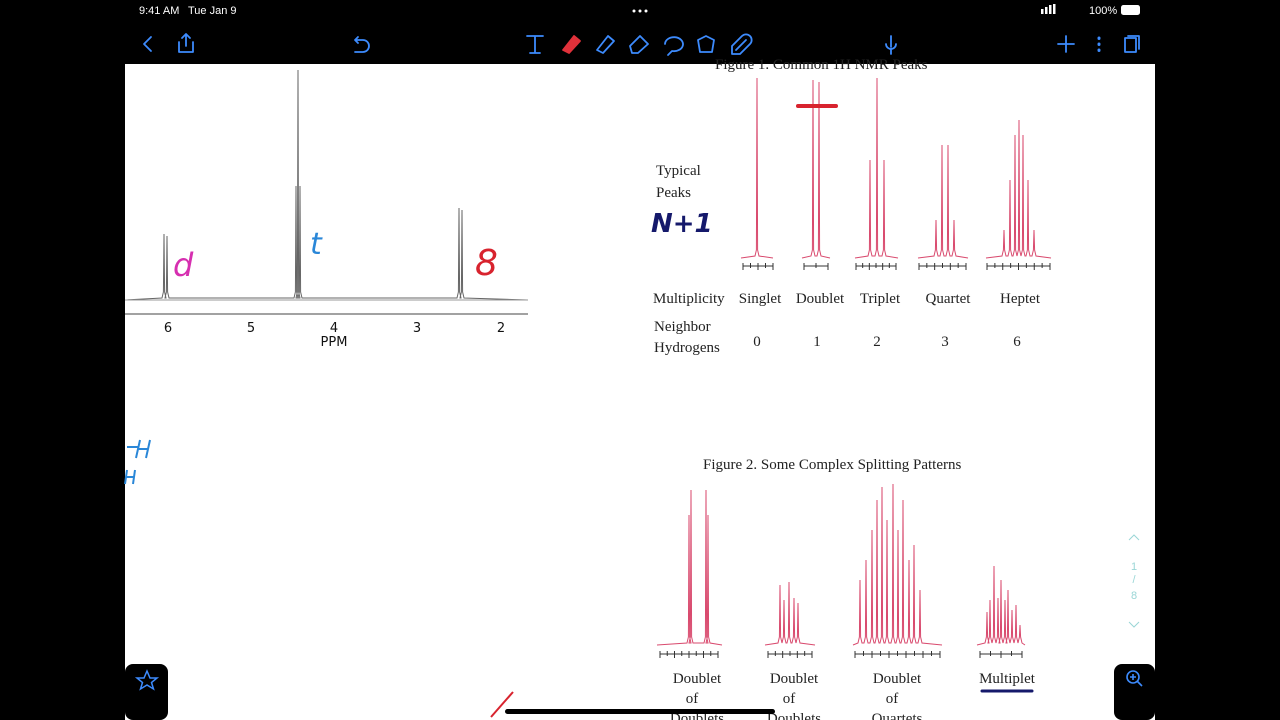 Image resolution: width=1280 pixels, height=720 pixels. I want to click on shapes-tool, so click(706, 44).